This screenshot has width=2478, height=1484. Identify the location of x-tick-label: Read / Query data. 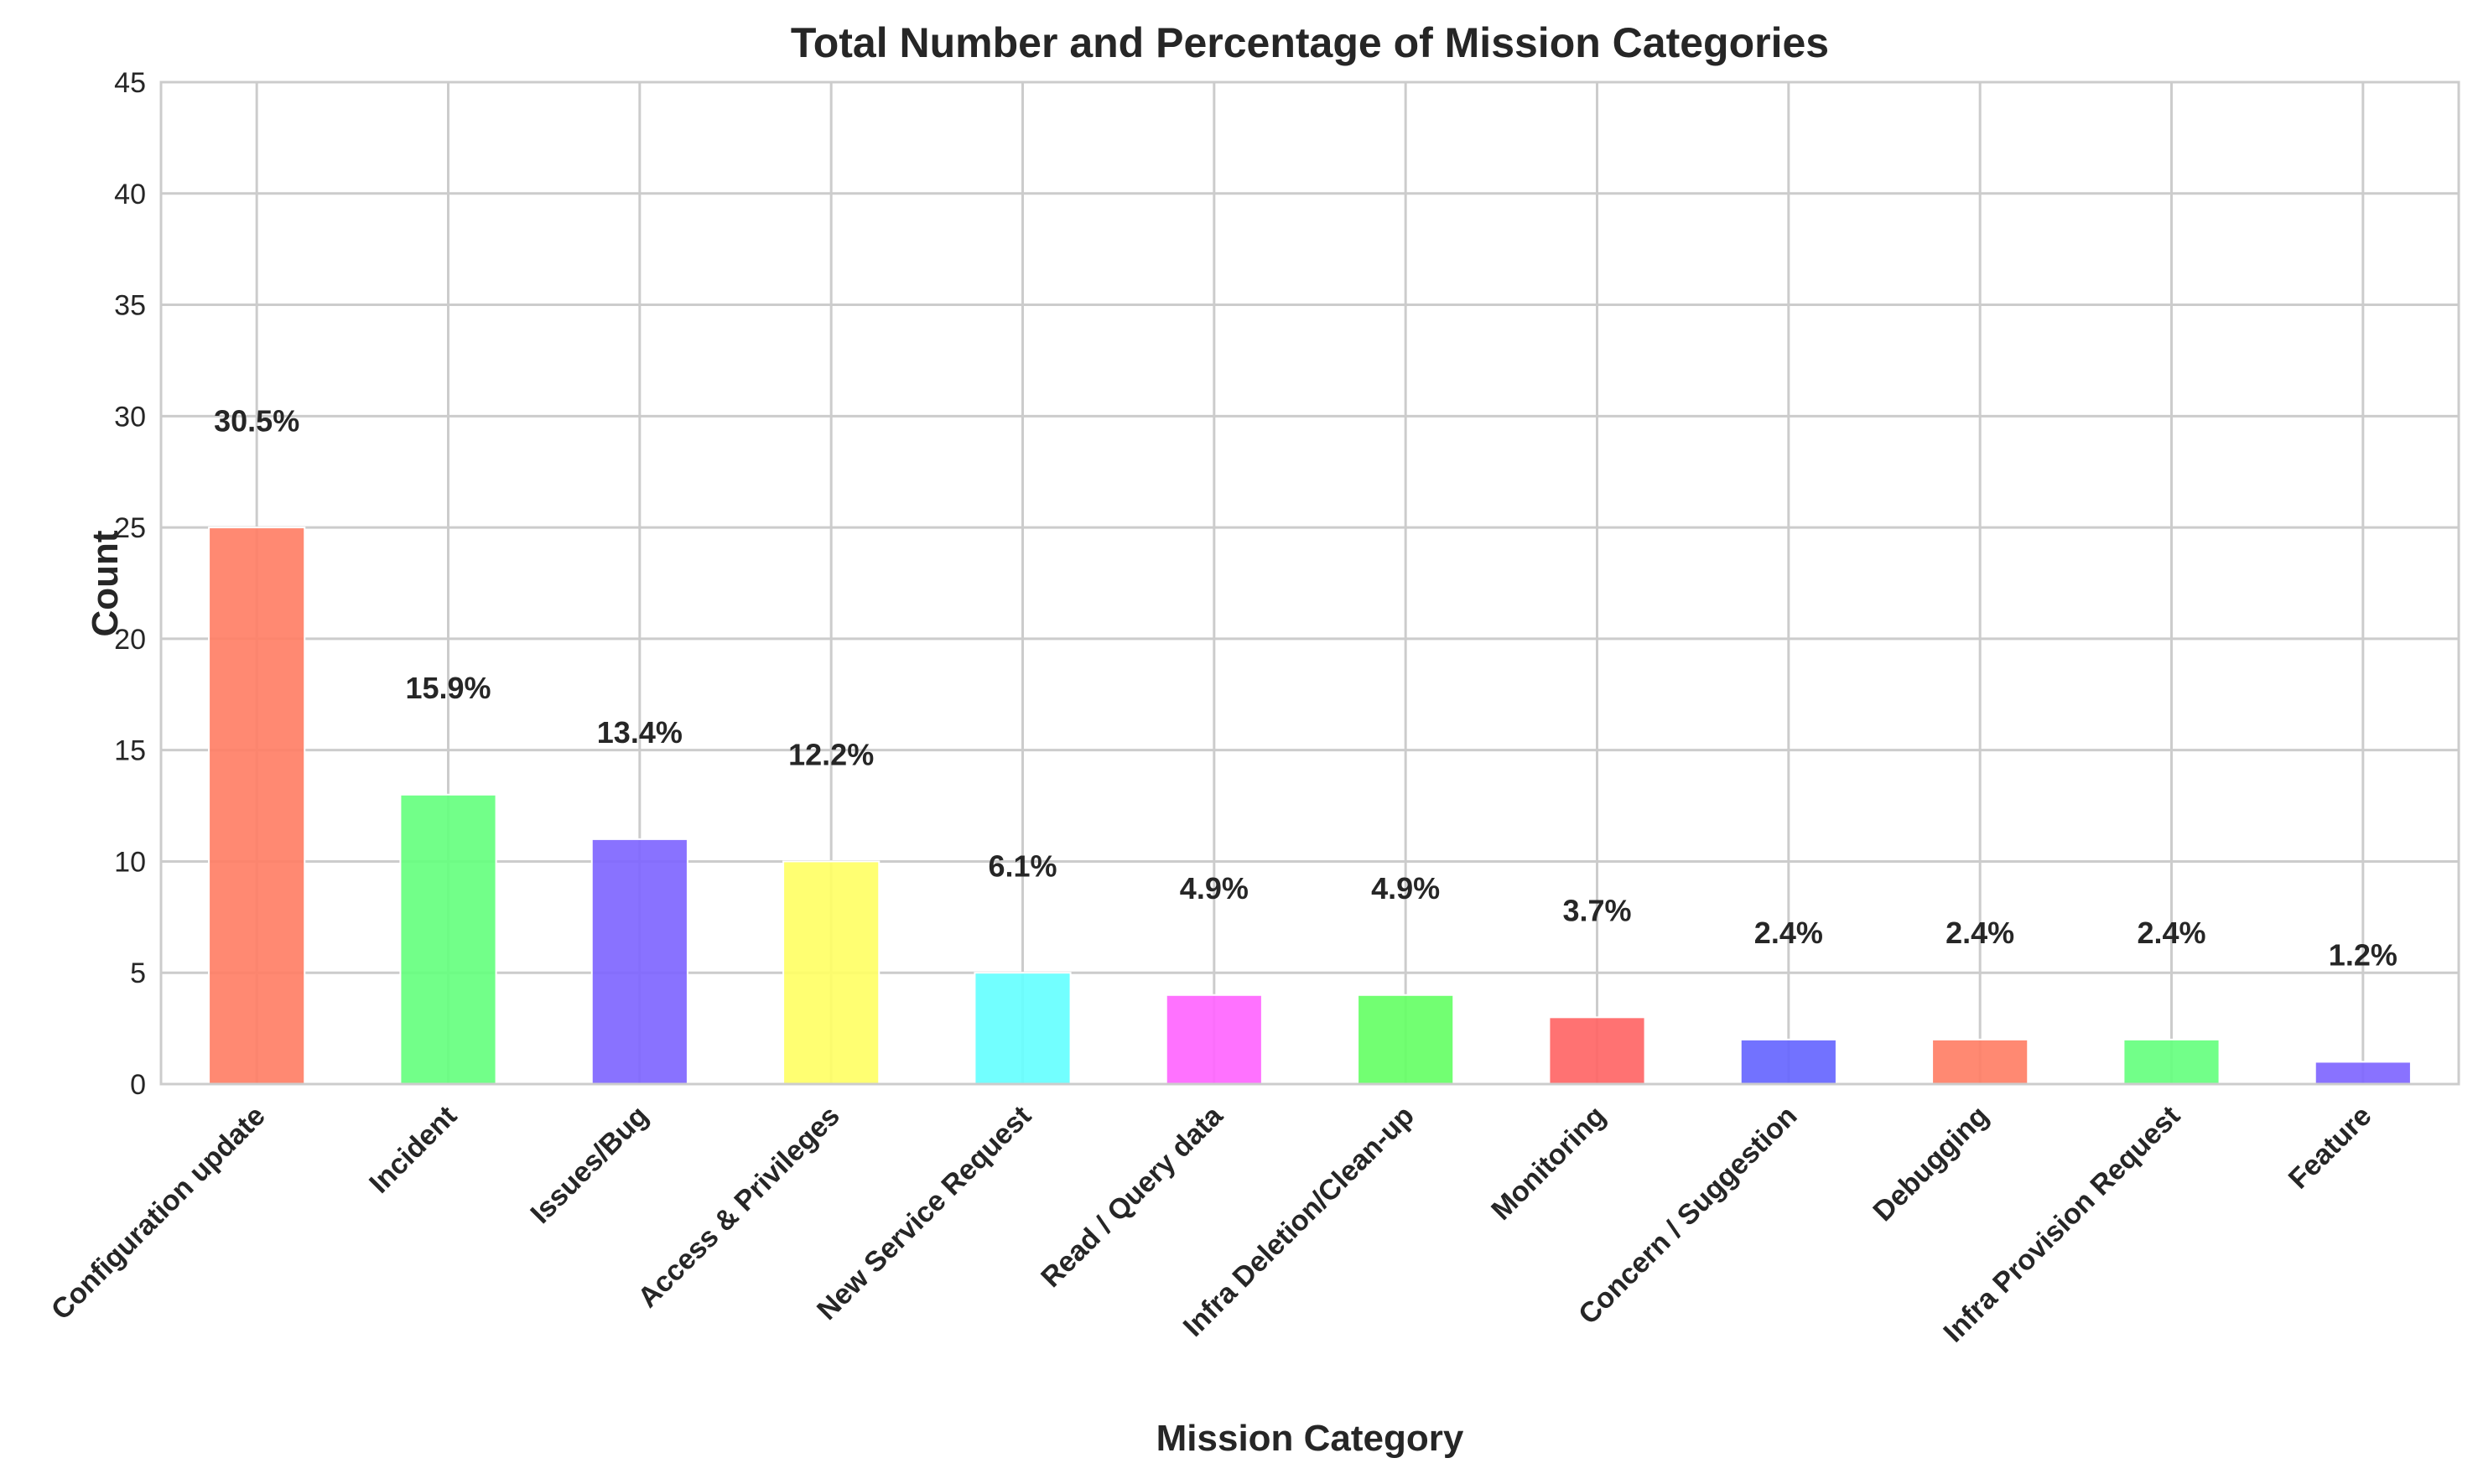
(1132, 1196).